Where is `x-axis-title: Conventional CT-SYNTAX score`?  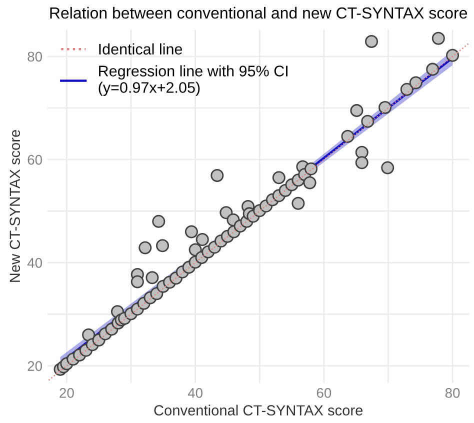
x-axis-title: Conventional CT-SYNTAX score is located at coordinates (258, 410).